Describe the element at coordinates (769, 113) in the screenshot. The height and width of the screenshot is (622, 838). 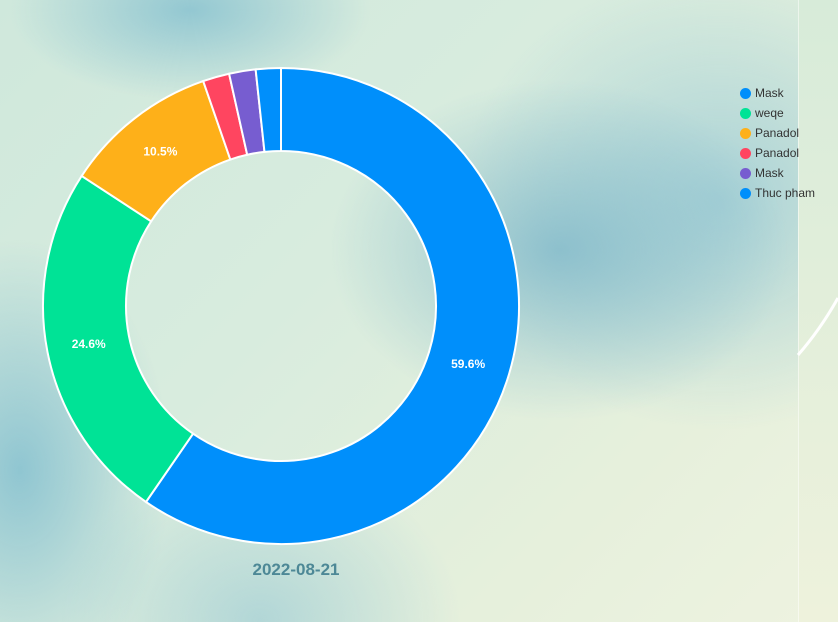
I see `legend-label: weqe` at that location.